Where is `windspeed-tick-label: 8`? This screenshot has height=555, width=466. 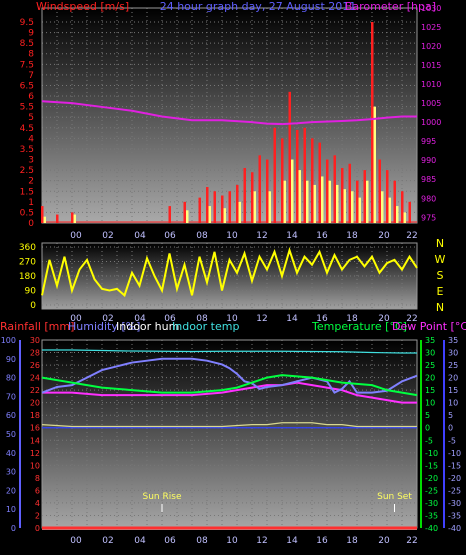 windspeed-tick-label: 8 is located at coordinates (31, 55).